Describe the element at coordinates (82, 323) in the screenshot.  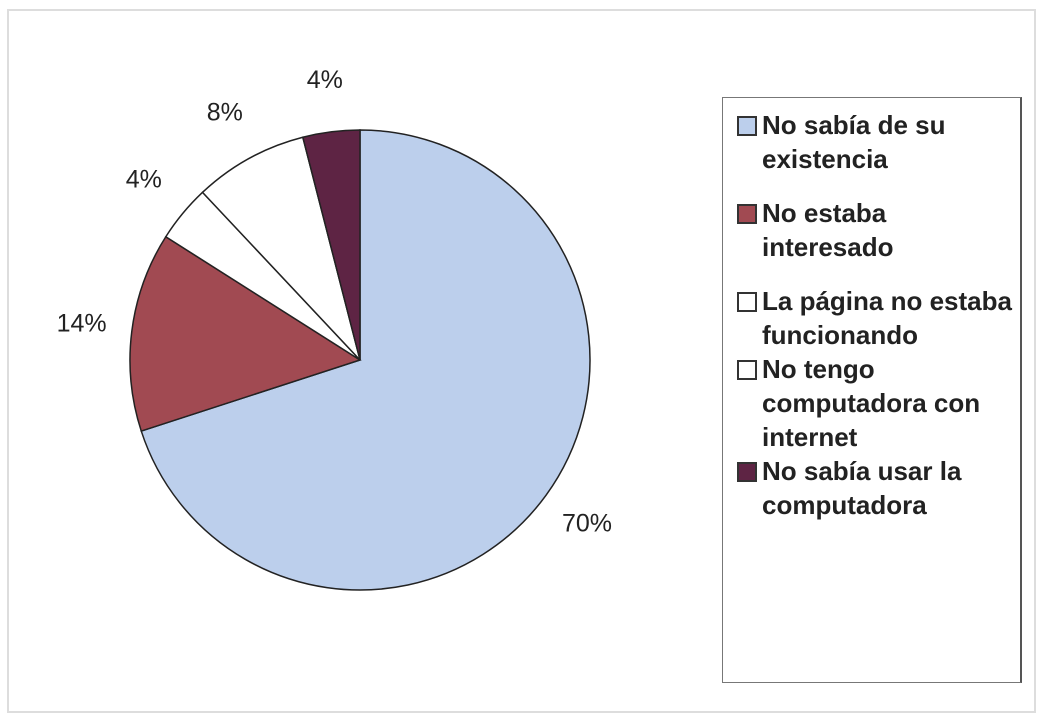
I see `data-label: 14%` at that location.